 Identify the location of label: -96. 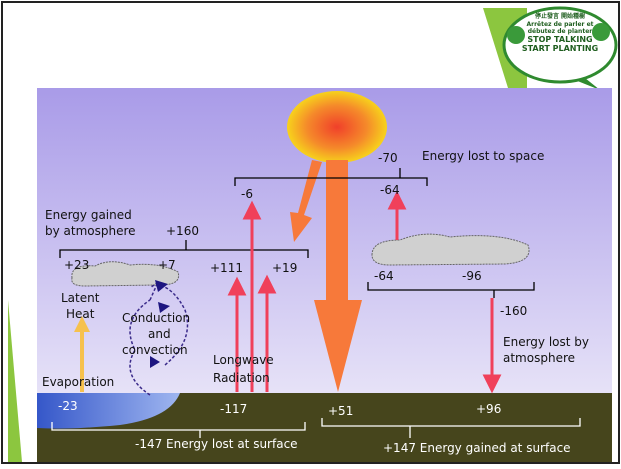
(472, 276).